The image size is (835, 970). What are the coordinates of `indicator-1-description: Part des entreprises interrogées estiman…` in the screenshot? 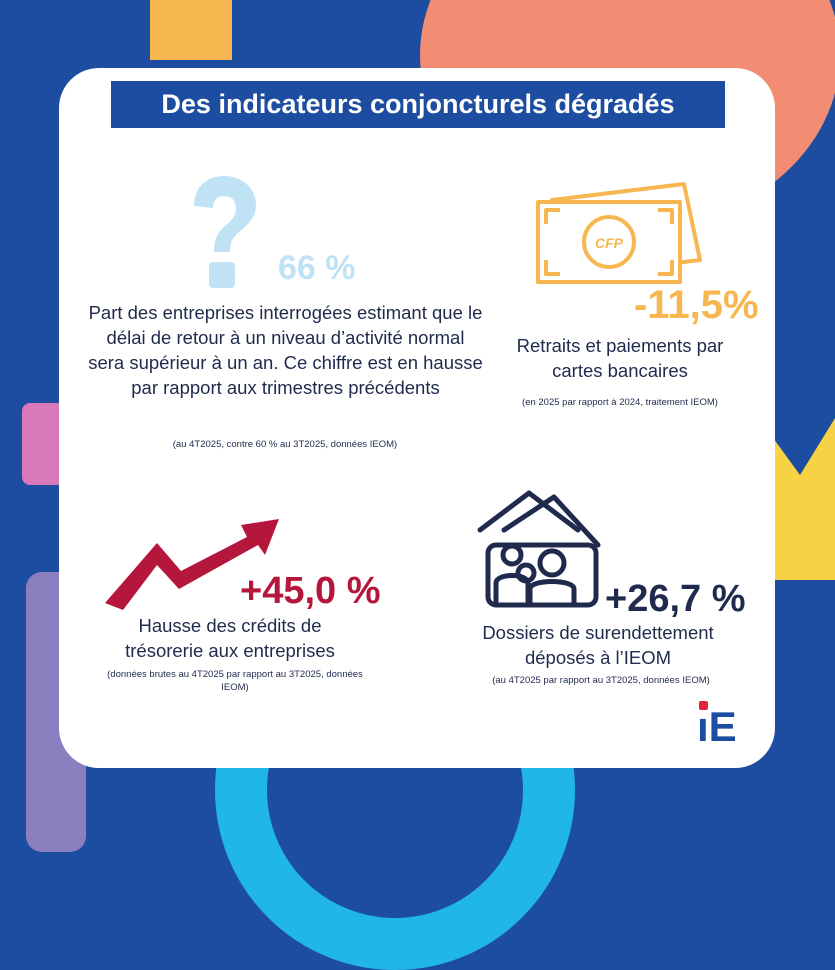 It's located at (285, 350).